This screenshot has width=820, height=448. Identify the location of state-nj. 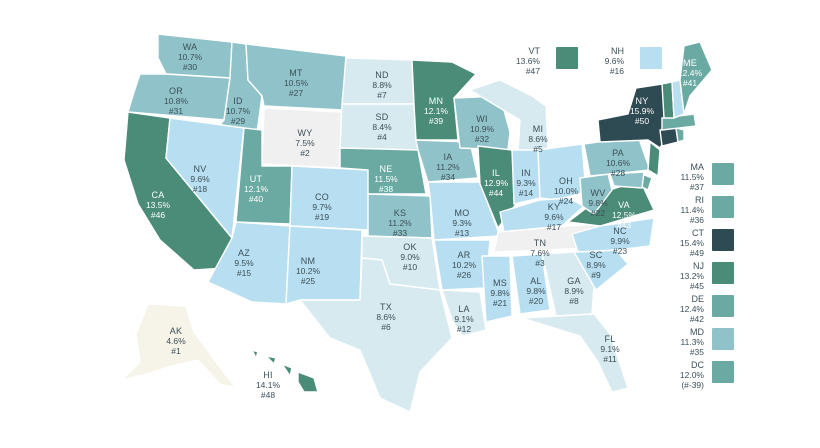
(654, 159).